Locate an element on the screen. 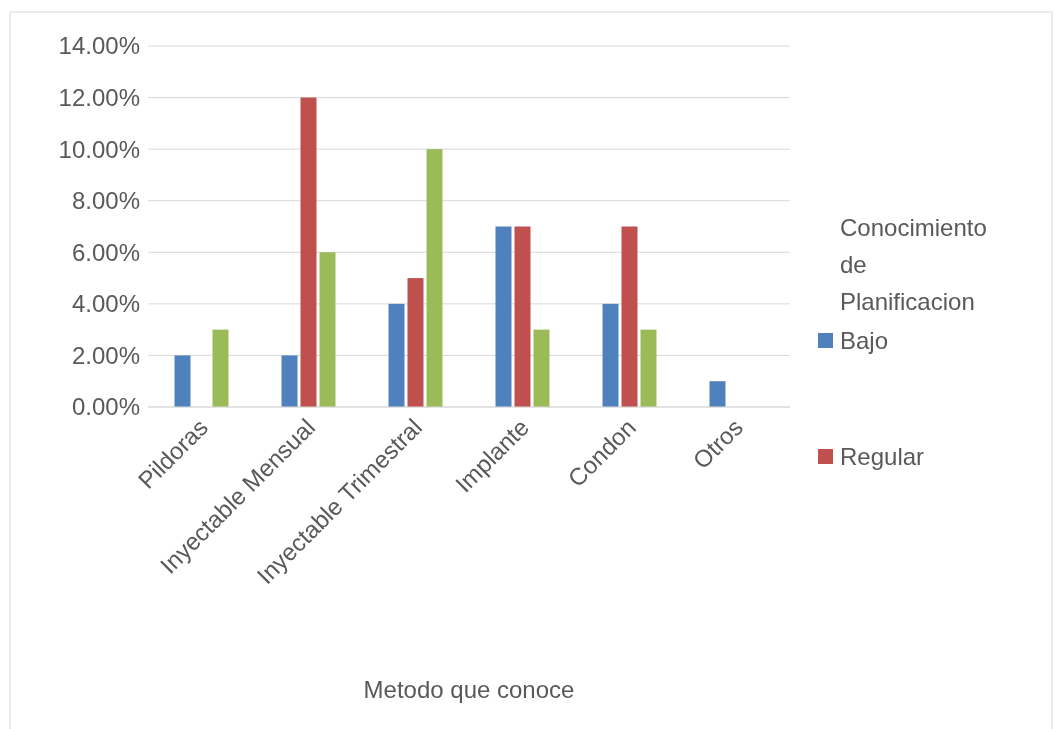 This screenshot has width=1054, height=729. y-tick-label: 8.00% is located at coordinates (105, 201).